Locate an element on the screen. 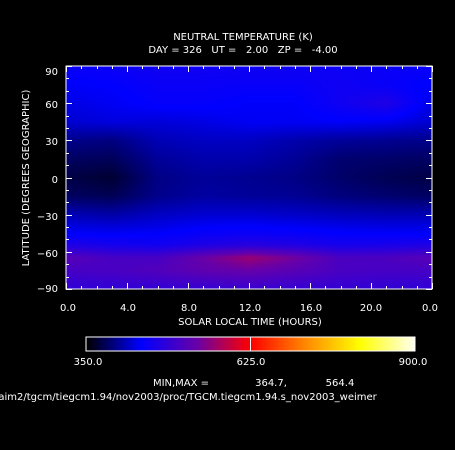 The image size is (455, 450). y-tick-label: −90 is located at coordinates (47, 289).